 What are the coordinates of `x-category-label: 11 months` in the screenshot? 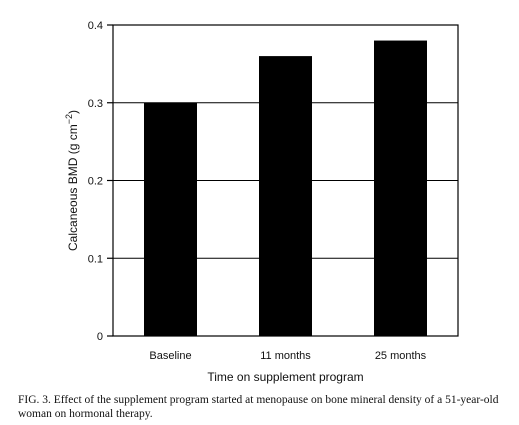 It's located at (285, 356).